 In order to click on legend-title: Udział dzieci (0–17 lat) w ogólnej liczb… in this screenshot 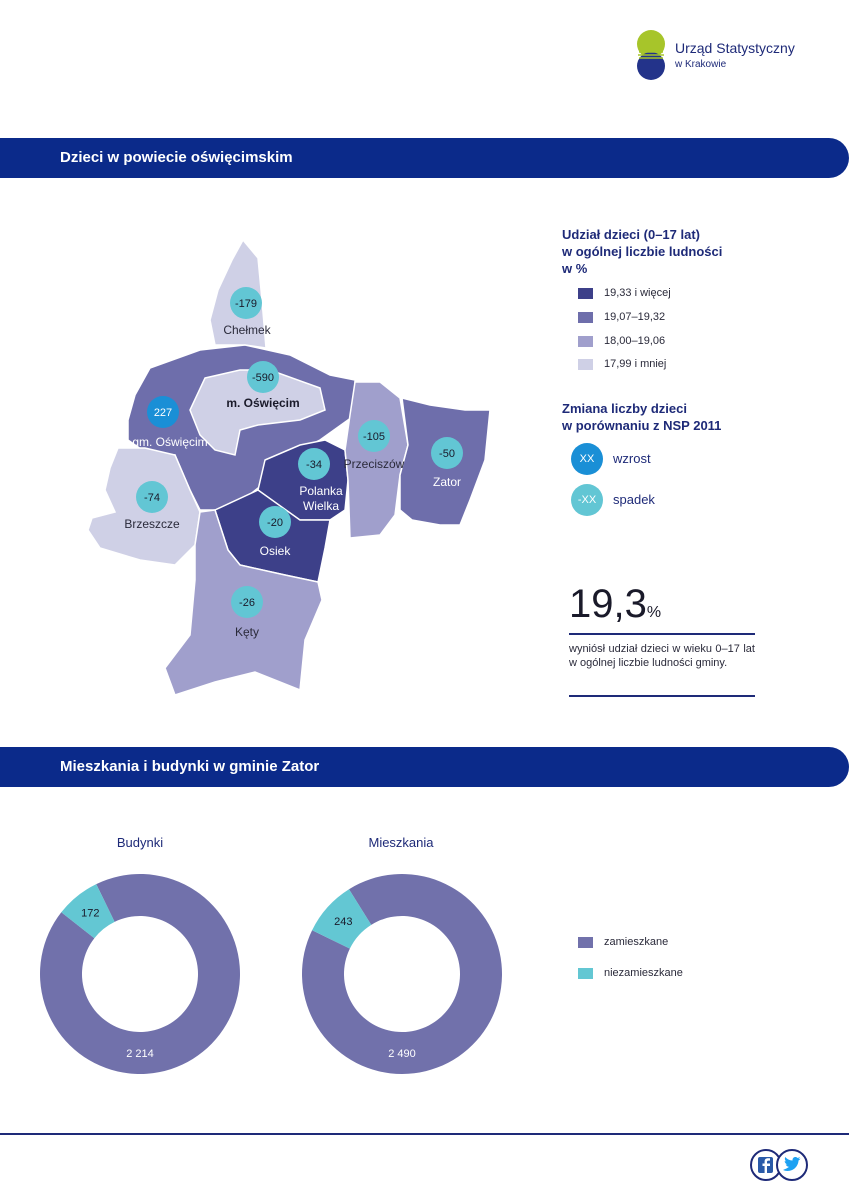, I will do `click(642, 251)`.